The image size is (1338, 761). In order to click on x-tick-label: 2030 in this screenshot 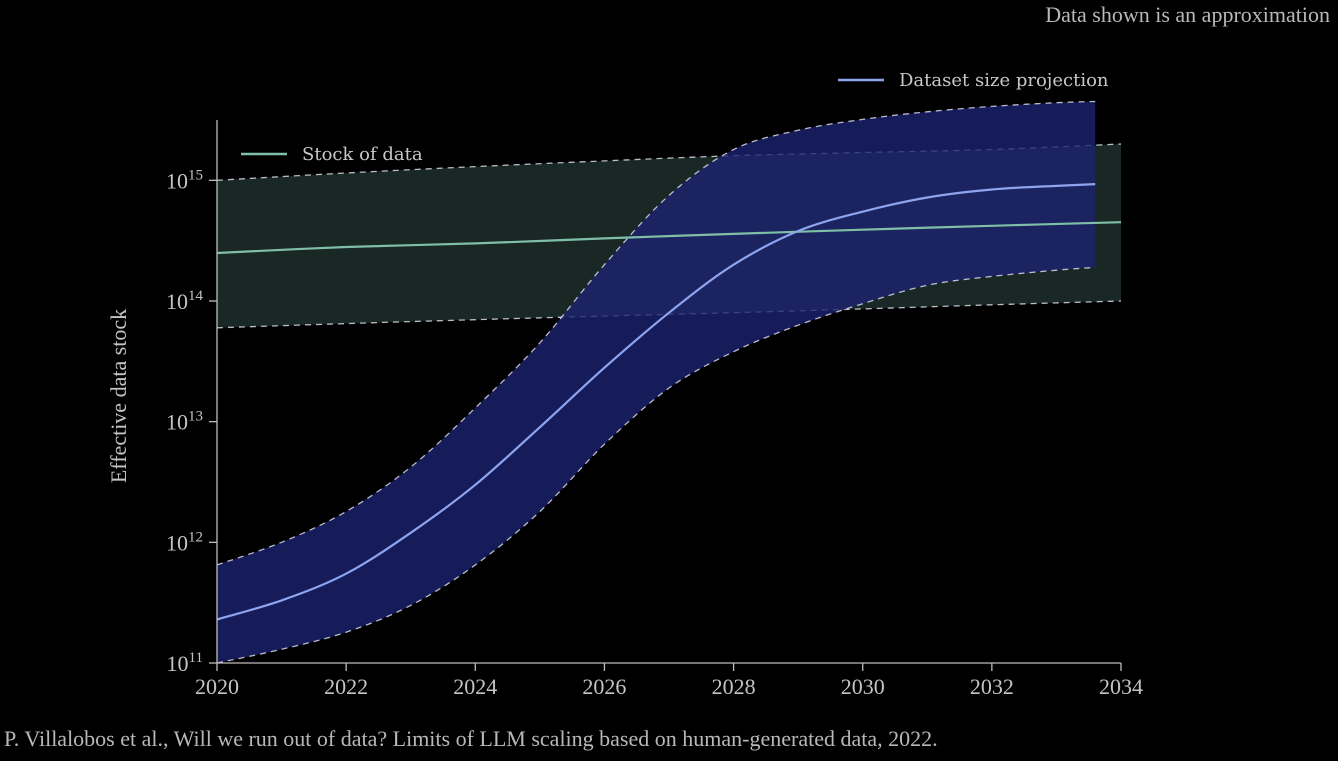, I will do `click(863, 686)`.